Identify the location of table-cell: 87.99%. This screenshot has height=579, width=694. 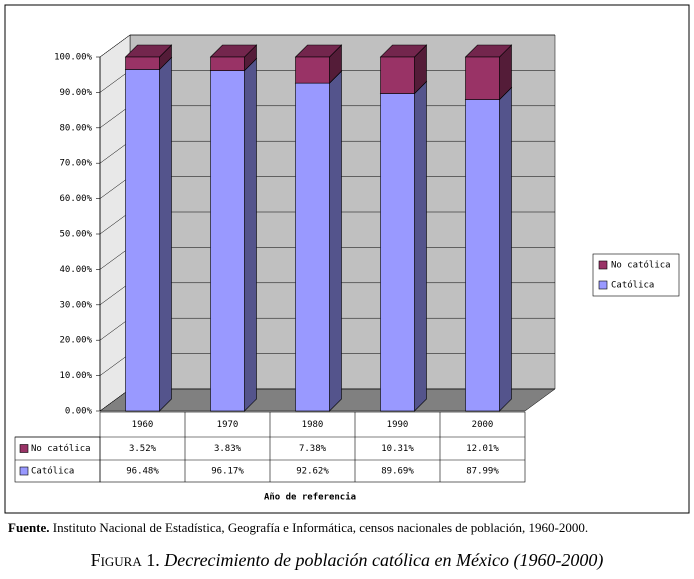
(482, 472).